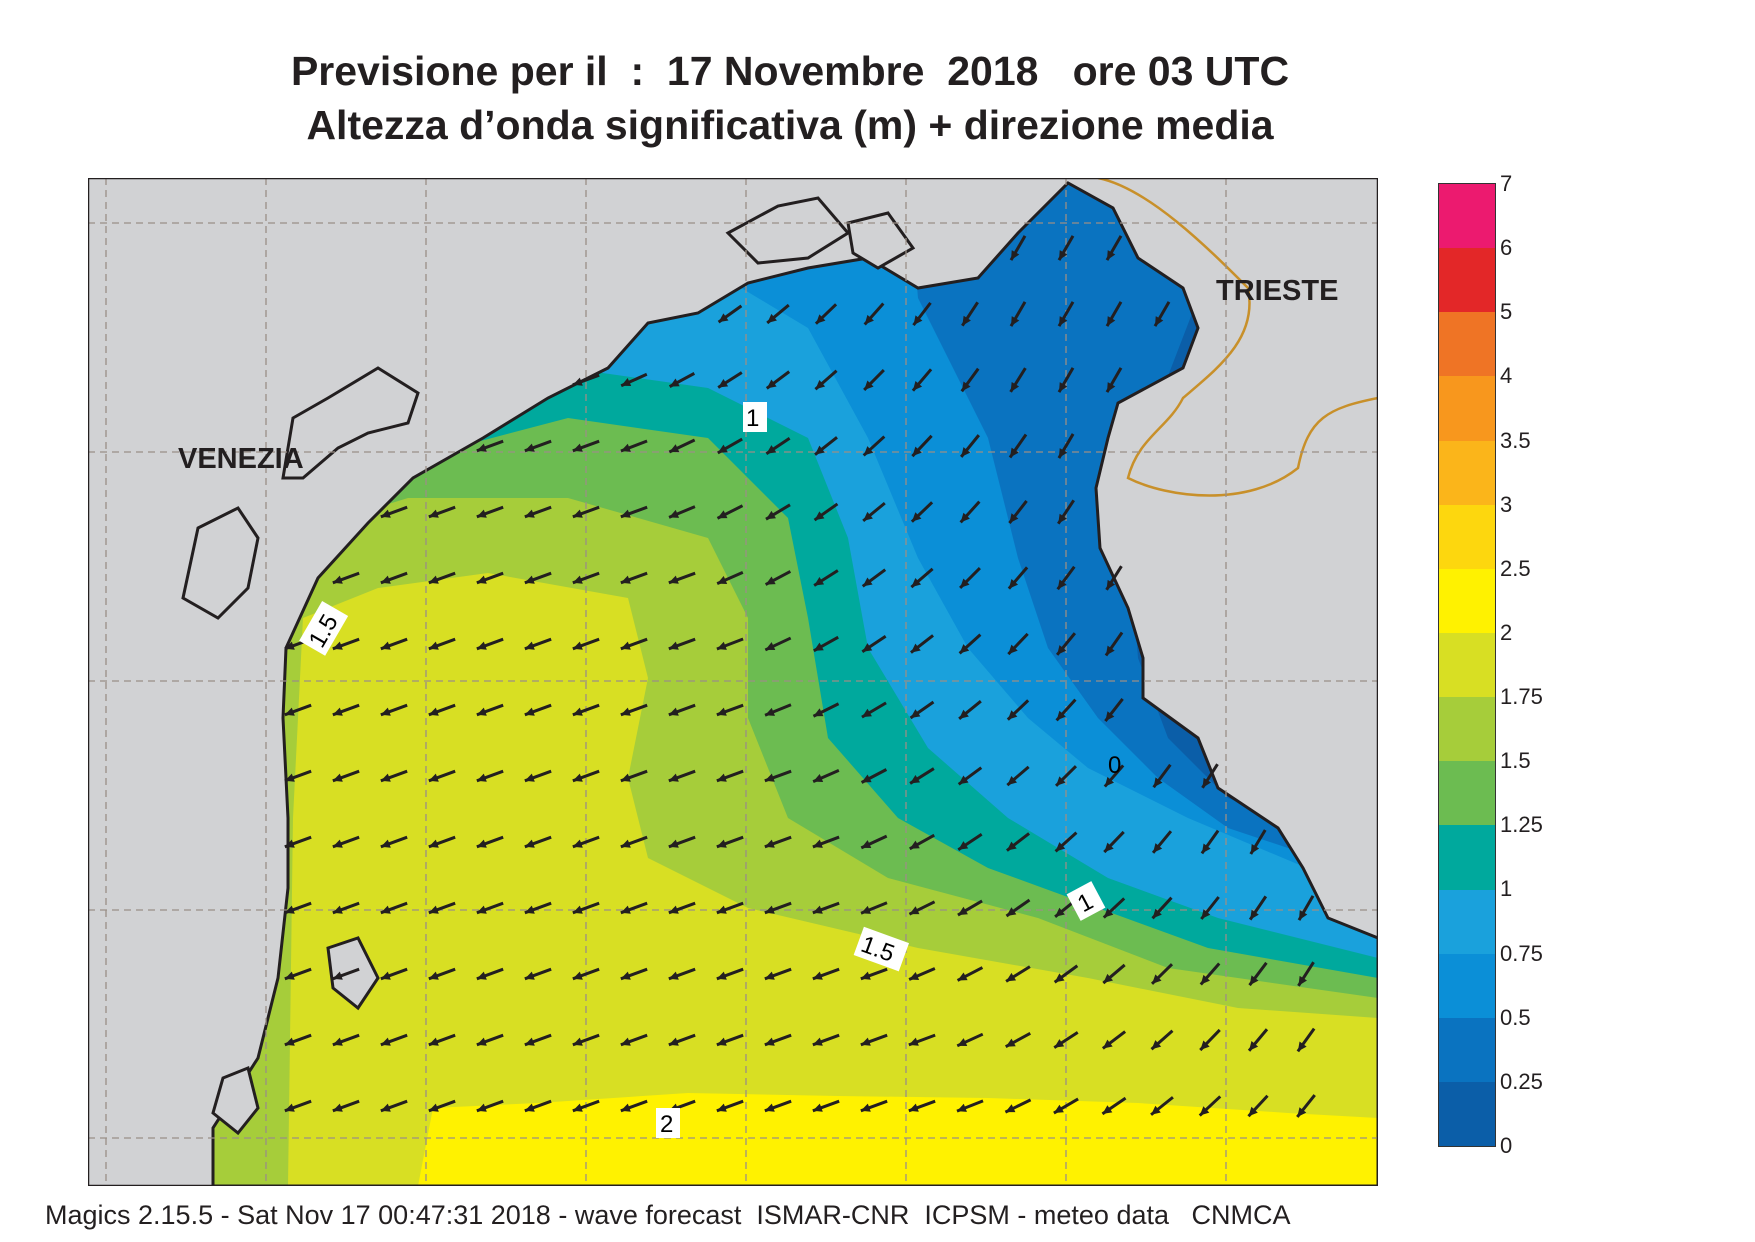 The image size is (1755, 1242). What do you see at coordinates (881, 240) in the screenshot?
I see `marano-lagoon` at bounding box center [881, 240].